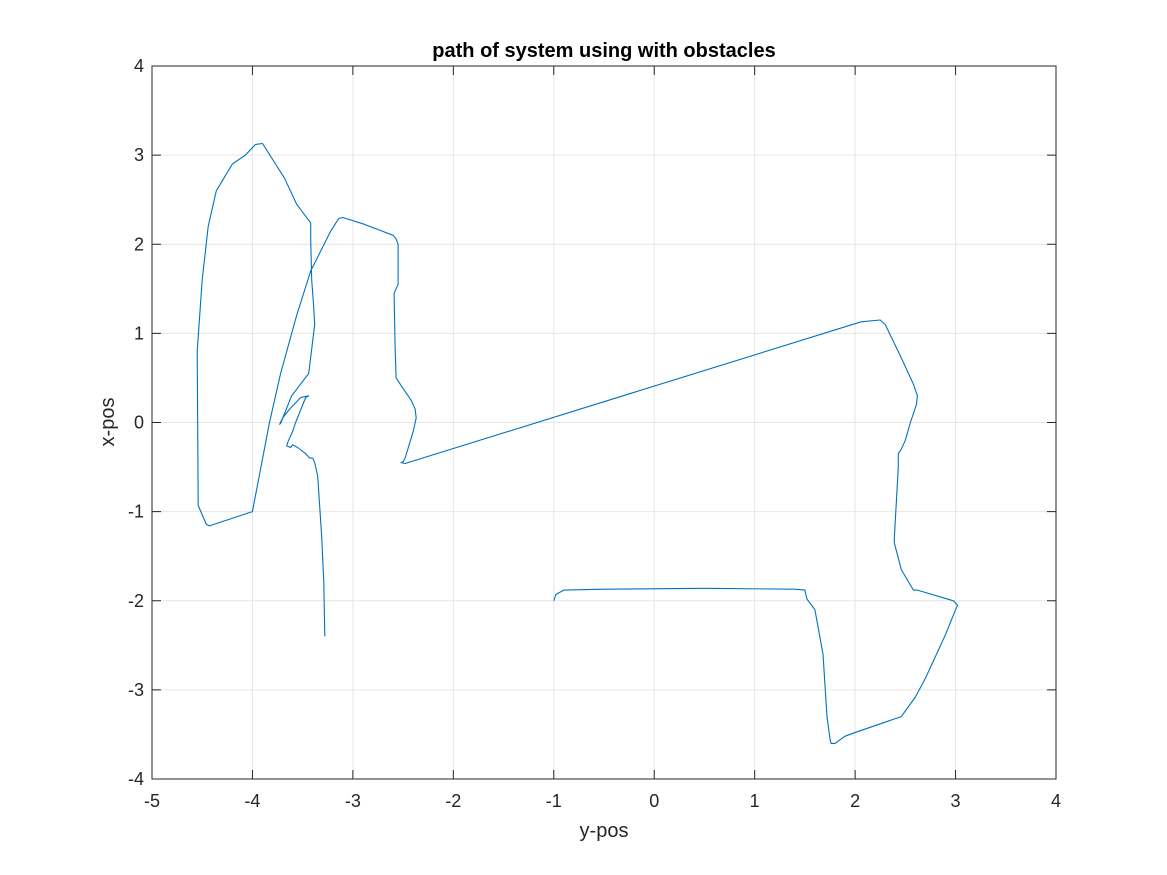 This screenshot has width=1167, height=875. What do you see at coordinates (604, 831) in the screenshot?
I see `x-axis-label: y-pos` at bounding box center [604, 831].